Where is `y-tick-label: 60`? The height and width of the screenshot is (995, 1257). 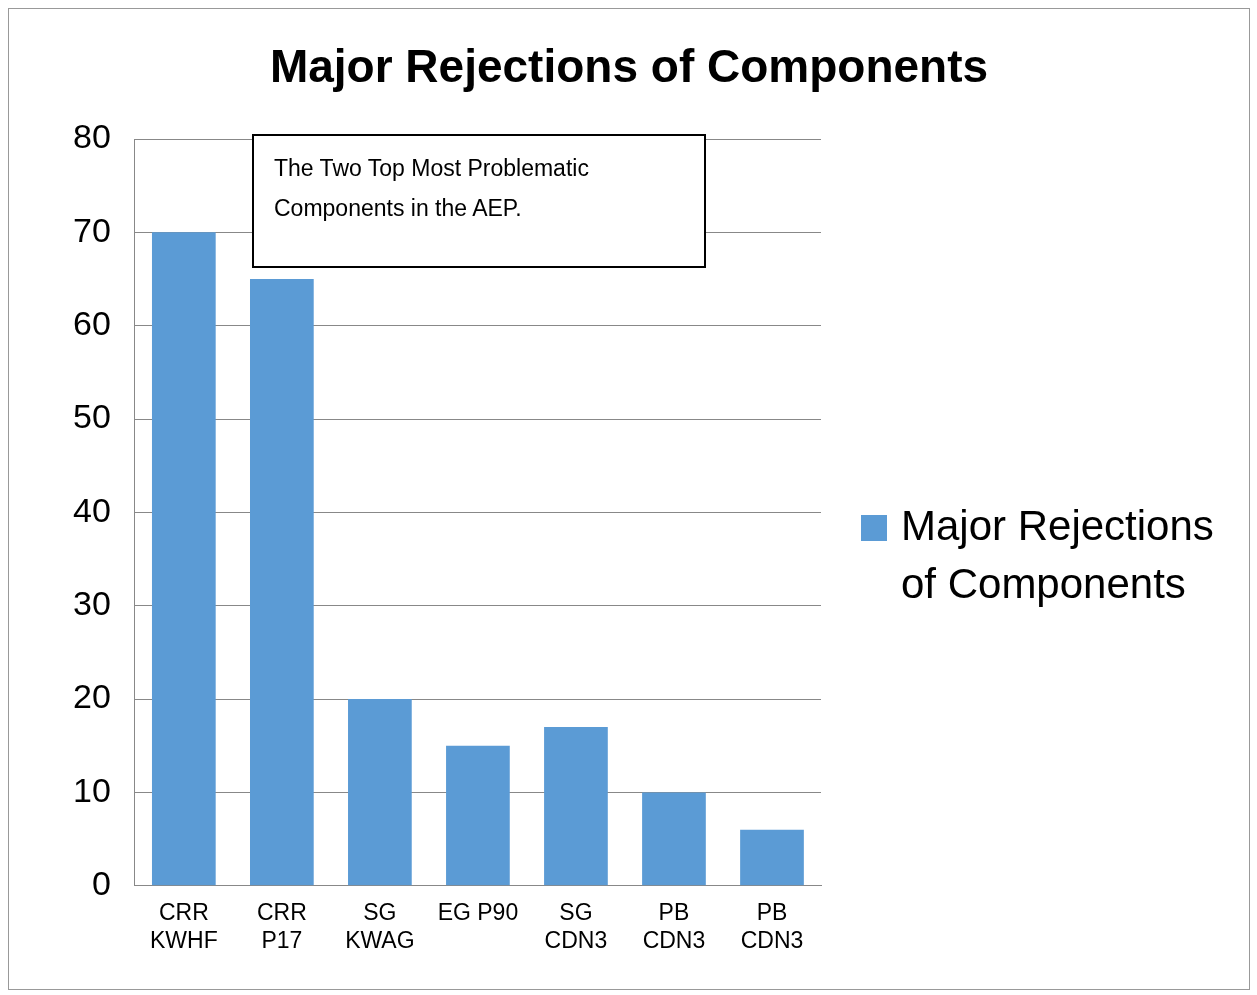 y-tick-label: 60 is located at coordinates (91, 323).